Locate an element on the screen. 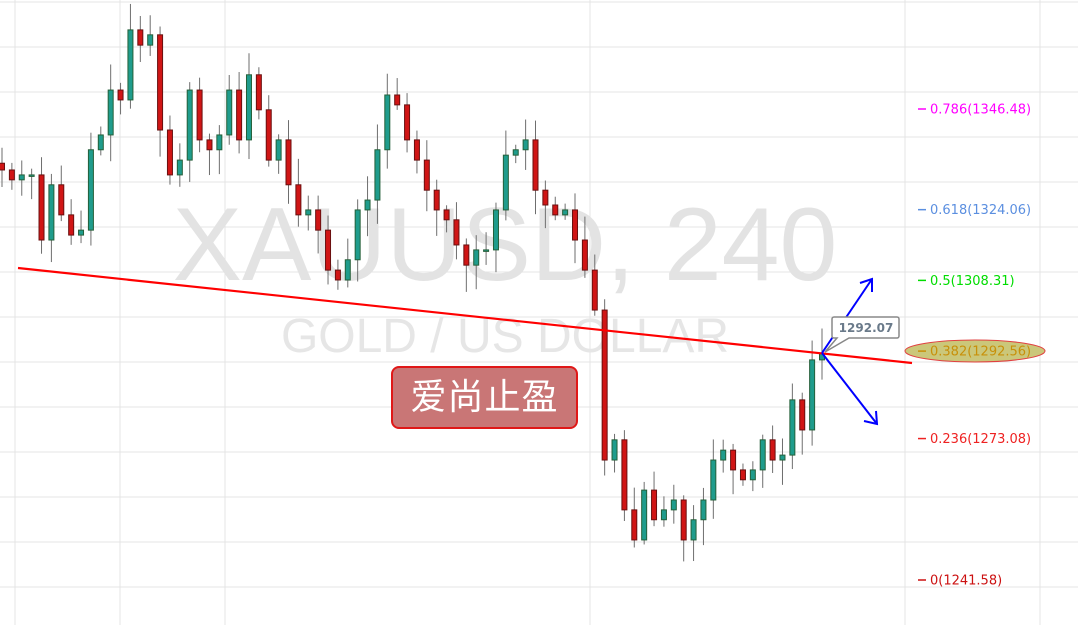  fib-label: 0.786(1346.48) is located at coordinates (980, 109).